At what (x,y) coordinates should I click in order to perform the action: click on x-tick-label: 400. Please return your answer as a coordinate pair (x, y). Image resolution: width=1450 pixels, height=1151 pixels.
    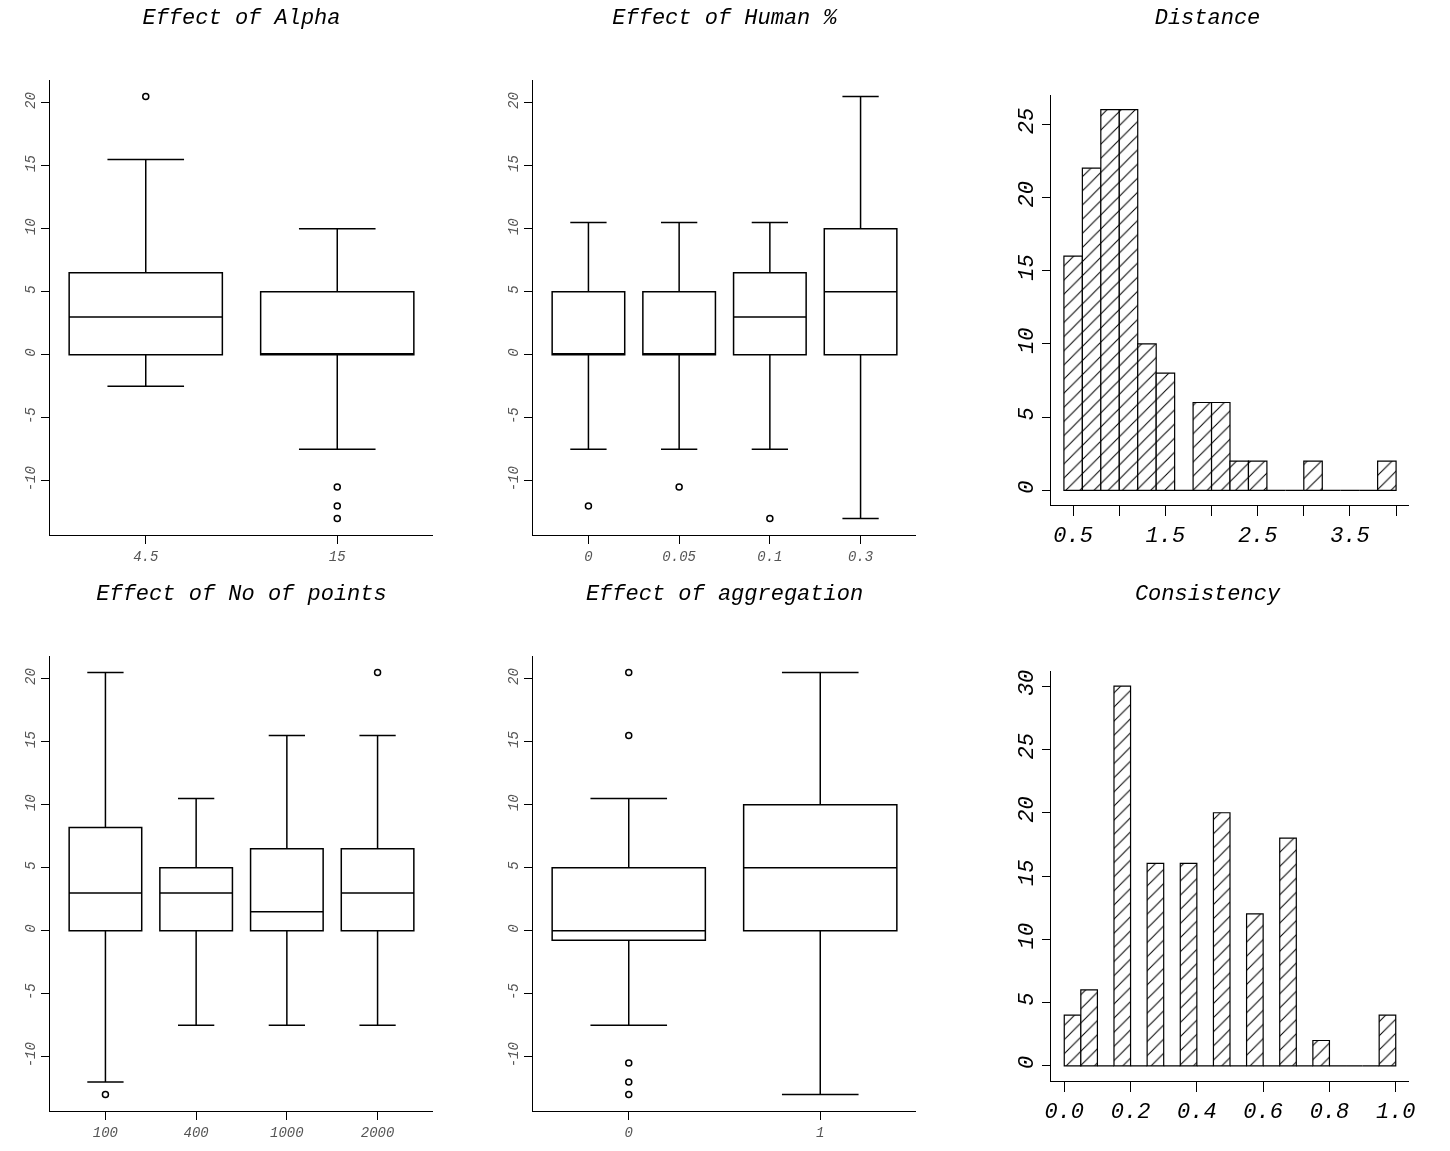
    Looking at the image, I should click on (196, 1132).